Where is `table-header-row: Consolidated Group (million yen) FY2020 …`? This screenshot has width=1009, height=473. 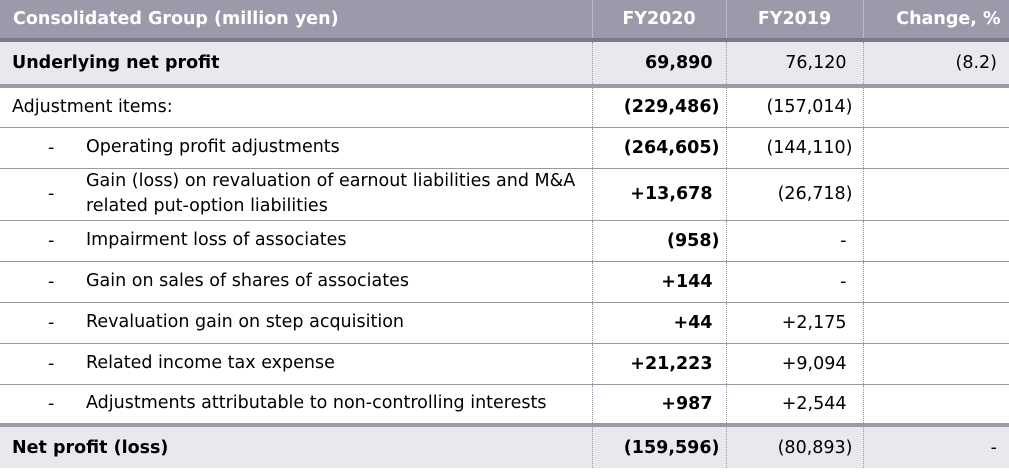
table-header-row: Consolidated Group (million yen) FY2020 … is located at coordinates (504, 21).